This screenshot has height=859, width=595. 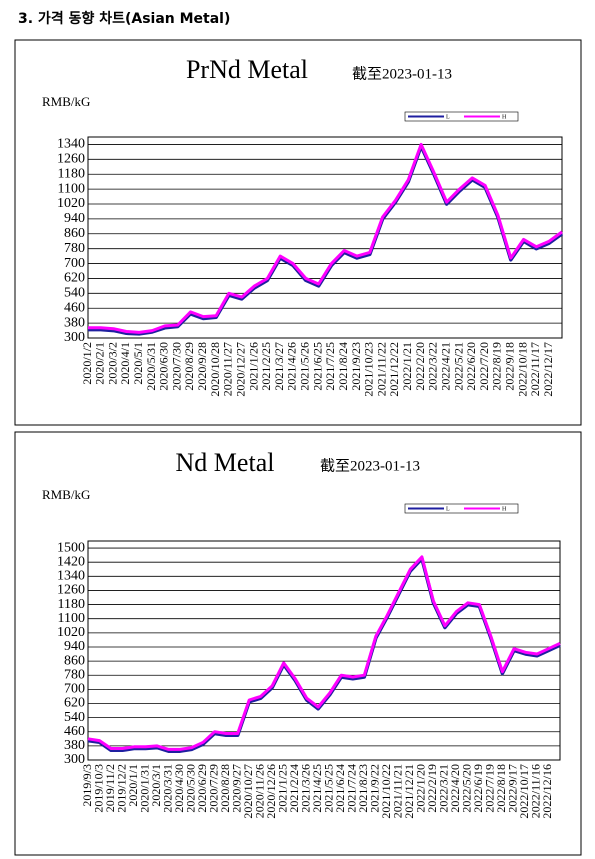 What do you see at coordinates (266, 366) in the screenshot?
I see `x-tick-label: 2021/2/25` at bounding box center [266, 366].